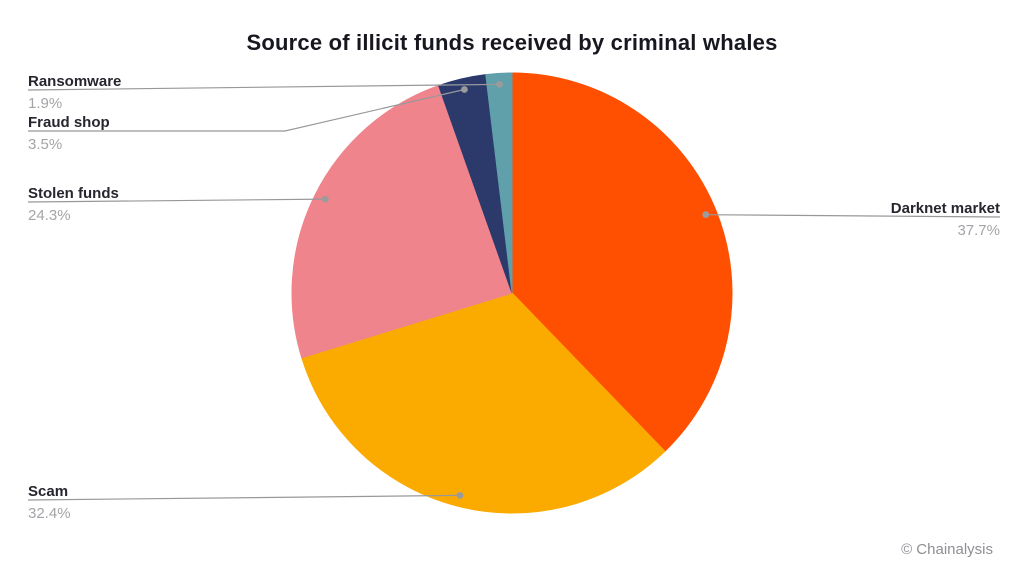  What do you see at coordinates (263, 87) in the screenshot?
I see `leader-line-ransomware` at bounding box center [263, 87].